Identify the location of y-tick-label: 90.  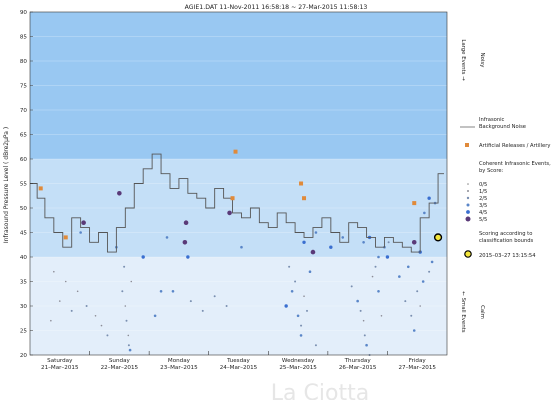
(24, 13).